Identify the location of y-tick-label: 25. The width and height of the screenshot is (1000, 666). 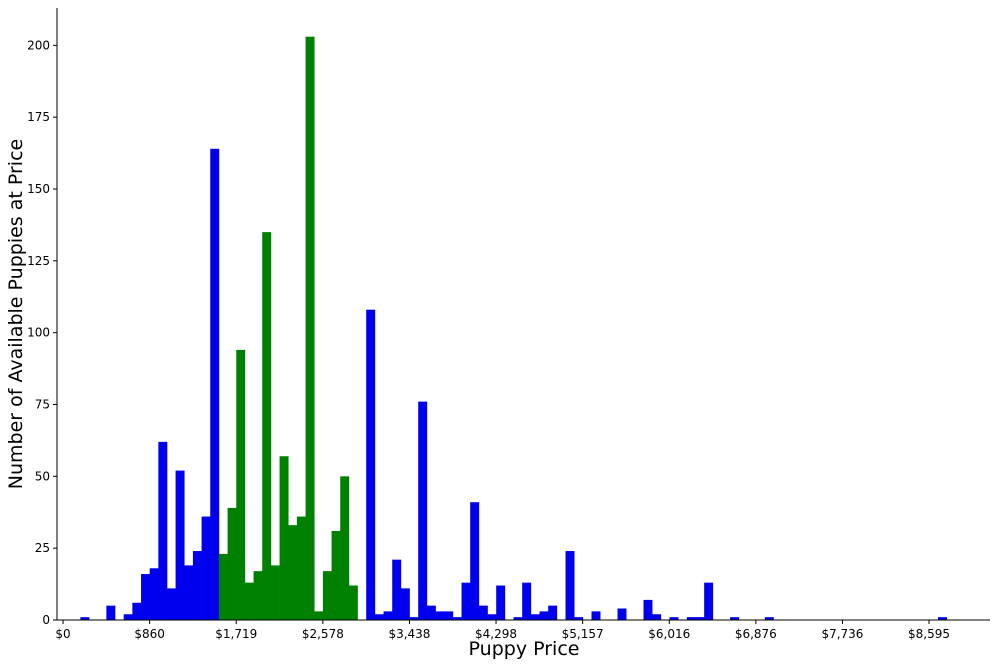
(42, 548).